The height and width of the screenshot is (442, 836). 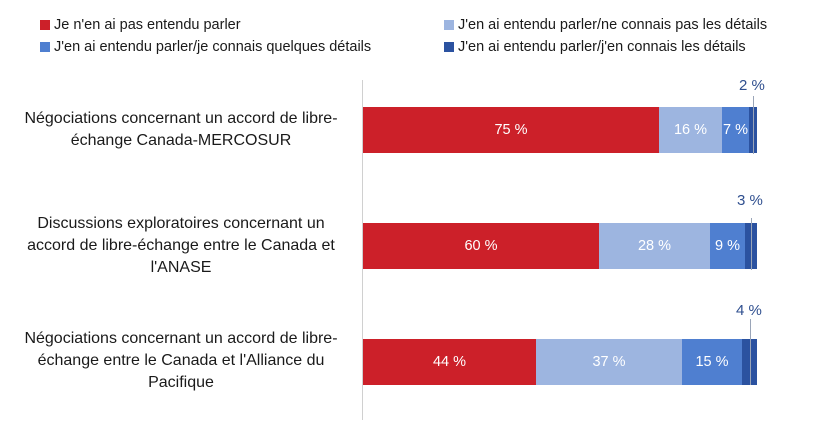 I want to click on legend-swatch-mid-blue, so click(x=45, y=47).